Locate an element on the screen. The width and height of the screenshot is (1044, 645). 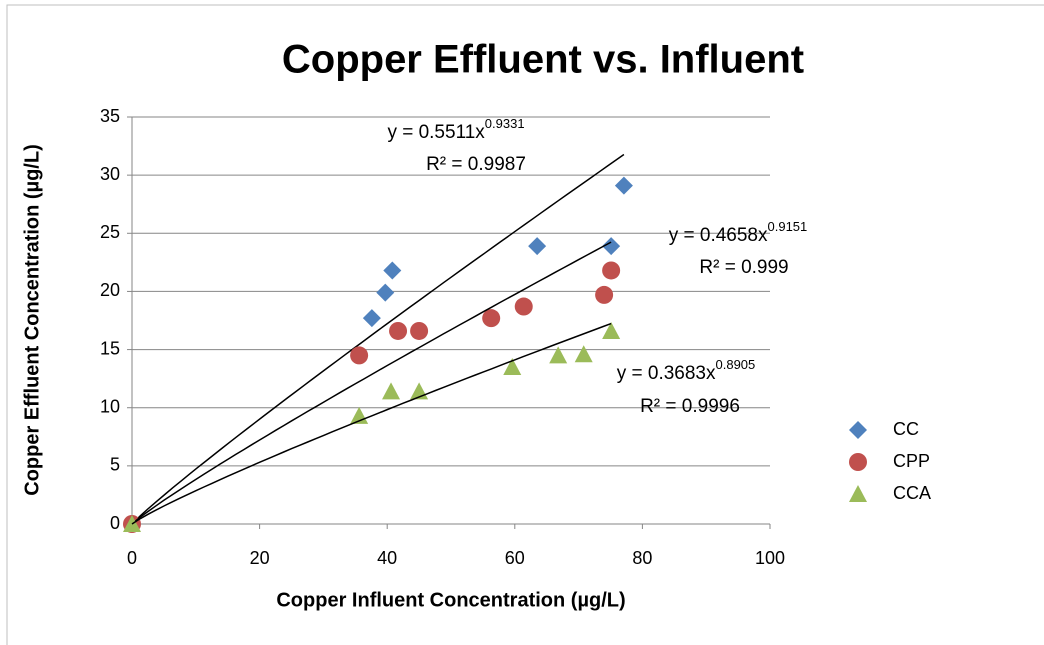
x-tick-label: 40 is located at coordinates (387, 558).